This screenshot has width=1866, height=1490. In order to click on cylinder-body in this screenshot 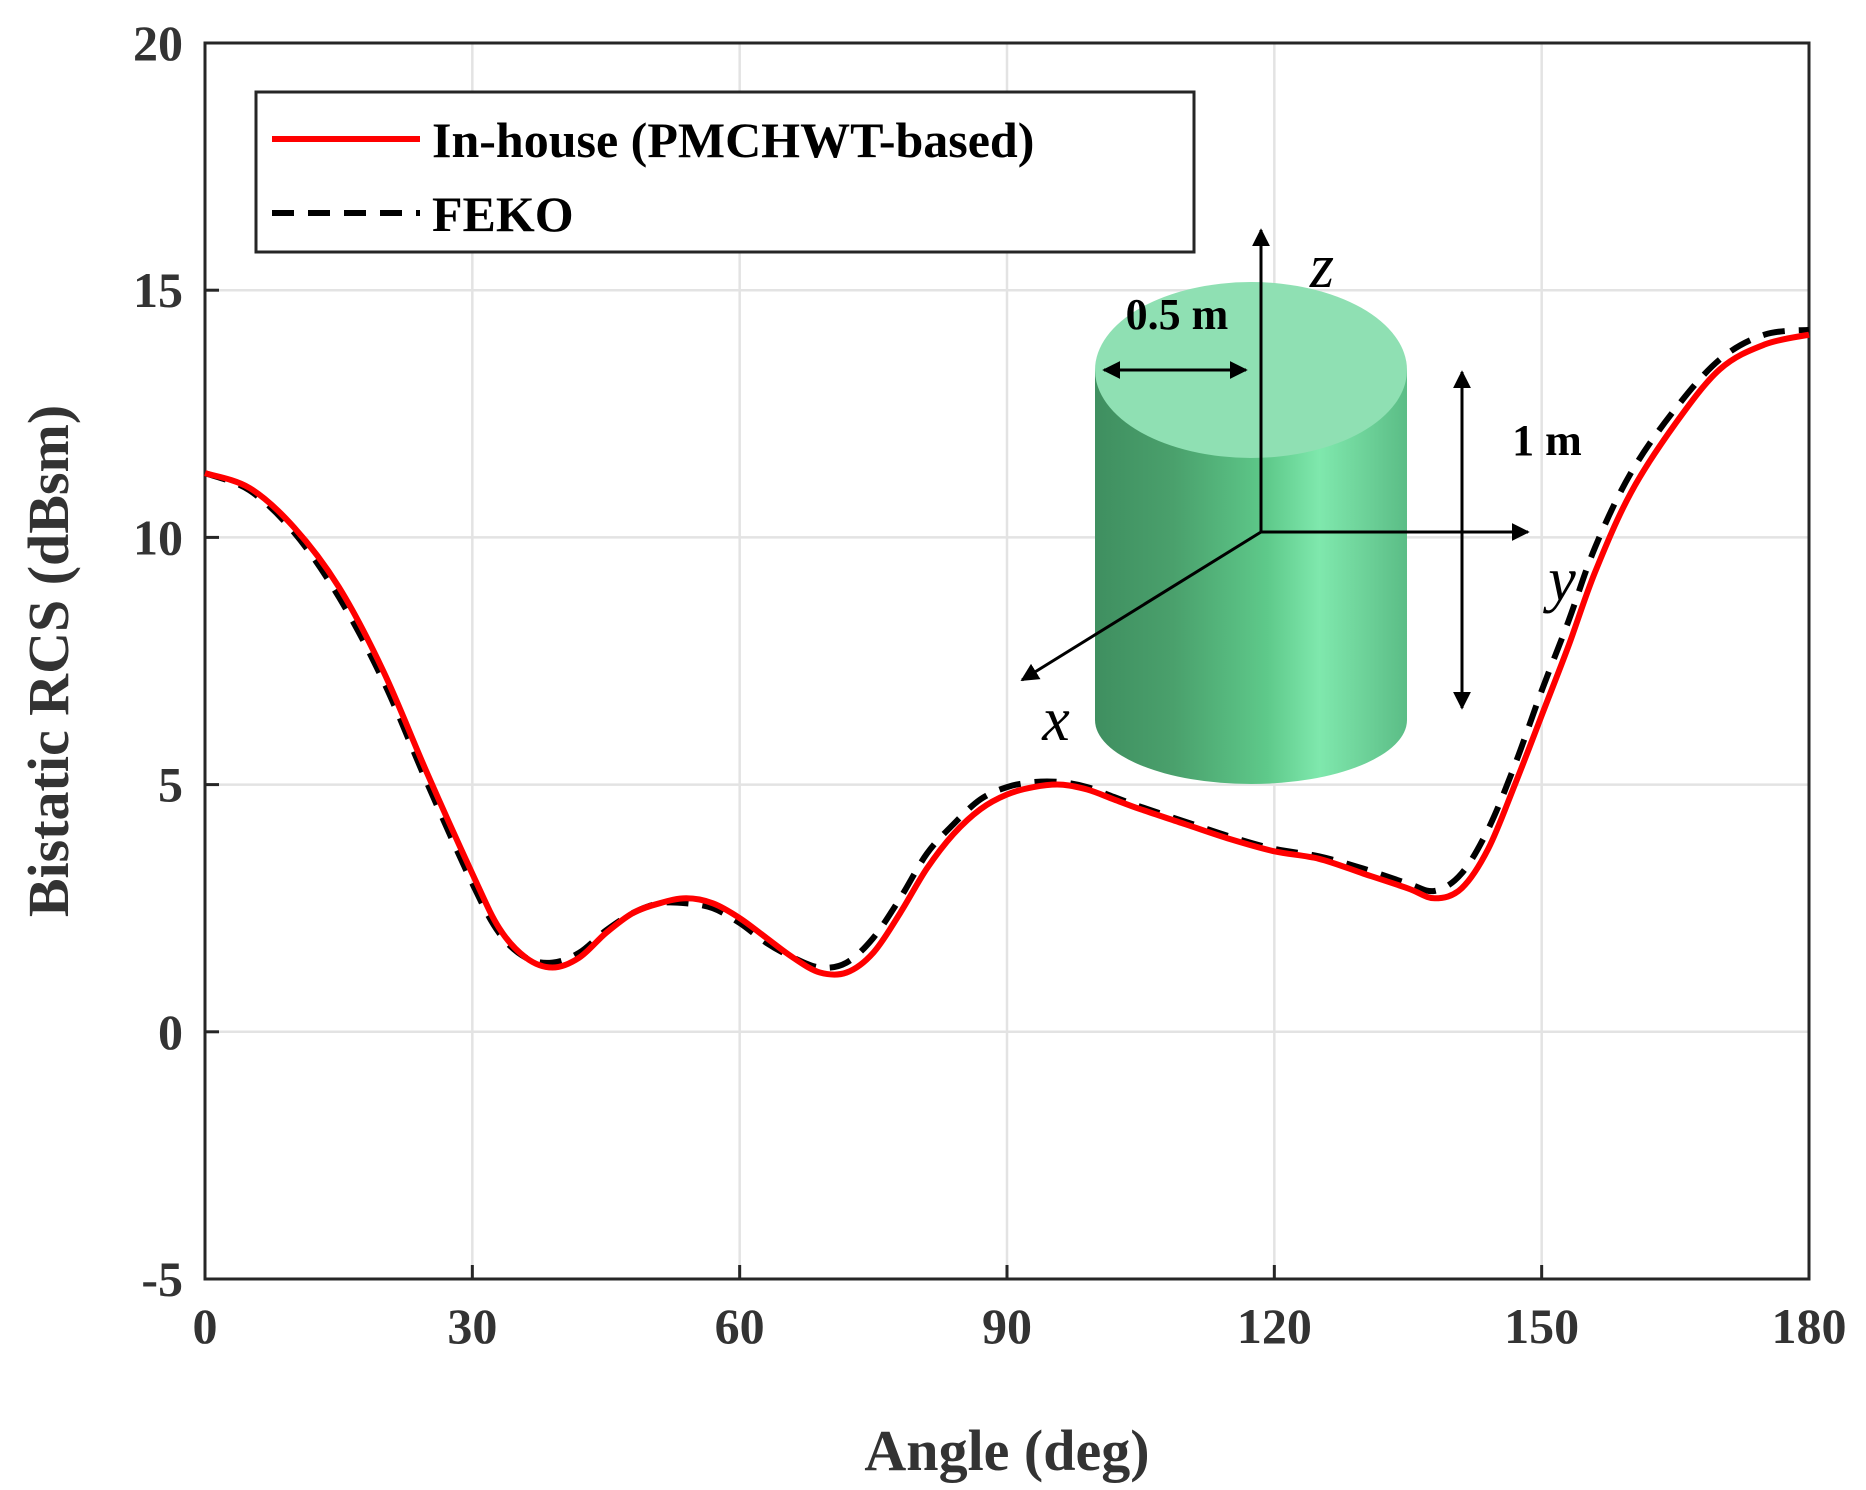, I will do `click(1251, 577)`.